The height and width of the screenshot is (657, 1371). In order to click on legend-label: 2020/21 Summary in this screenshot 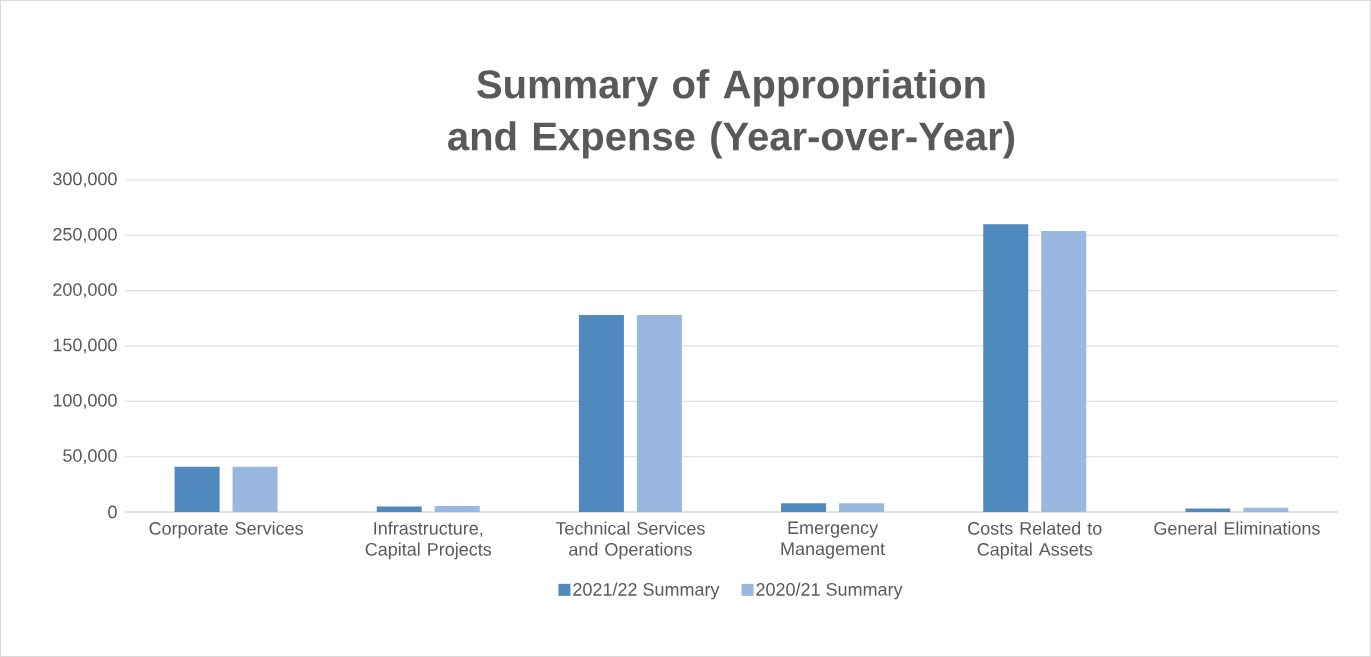, I will do `click(829, 591)`.